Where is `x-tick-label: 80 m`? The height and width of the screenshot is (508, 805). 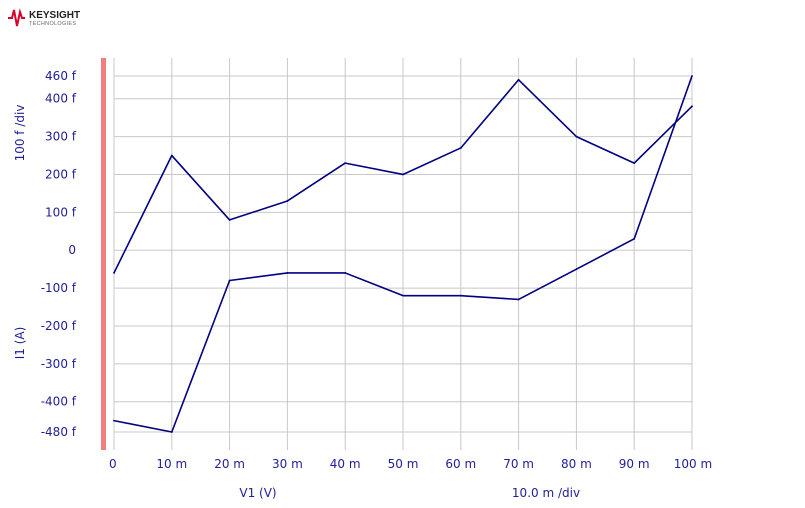 x-tick-label: 80 m is located at coordinates (576, 464).